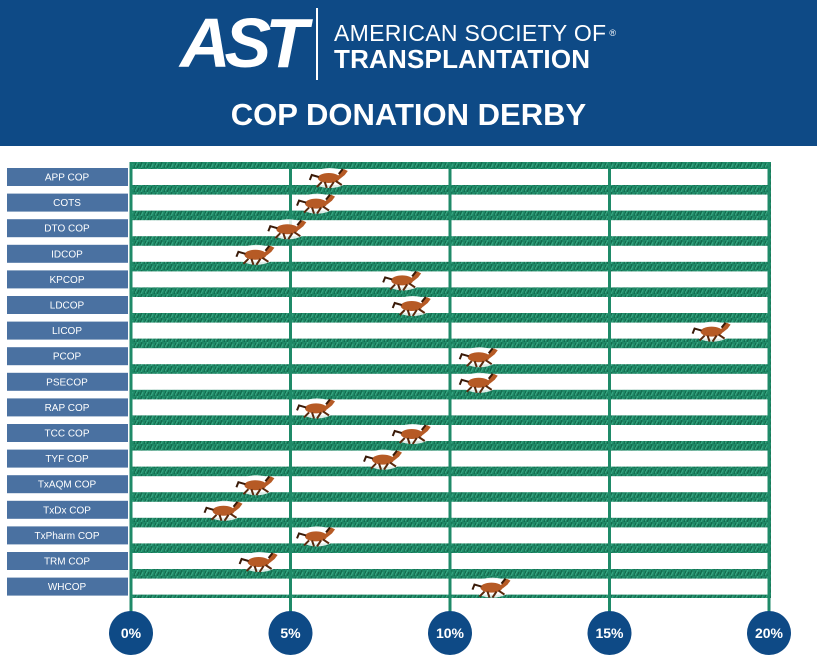 The width and height of the screenshot is (817, 661). I want to click on ast-logo: AST, so click(244, 43).